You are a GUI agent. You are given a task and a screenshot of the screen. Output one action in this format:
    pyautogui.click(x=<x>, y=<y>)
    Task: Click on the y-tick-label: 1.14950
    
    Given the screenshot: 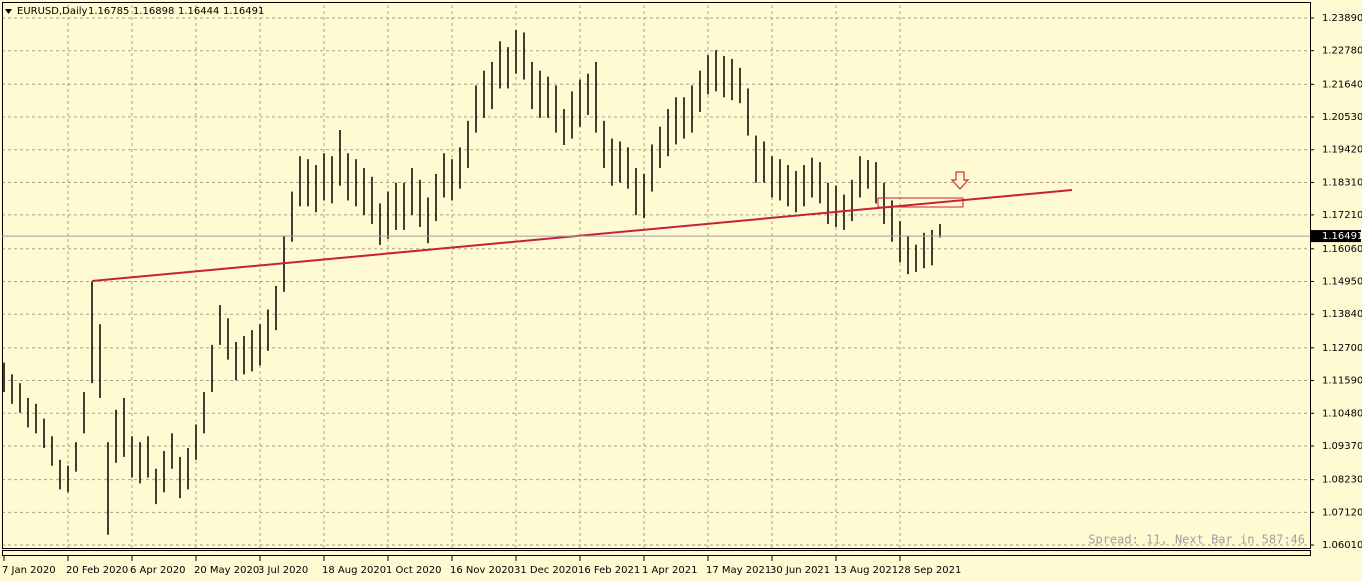 What is the action you would take?
    pyautogui.click(x=1342, y=282)
    